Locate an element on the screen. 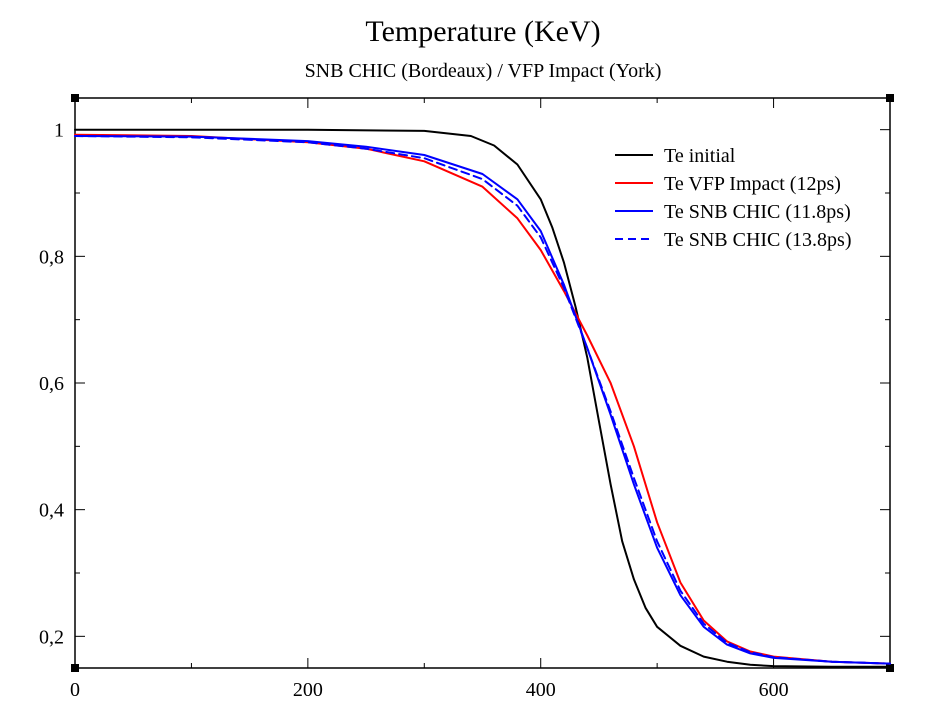 The image size is (952, 703). x-tick-label: 200 is located at coordinates (308, 690).